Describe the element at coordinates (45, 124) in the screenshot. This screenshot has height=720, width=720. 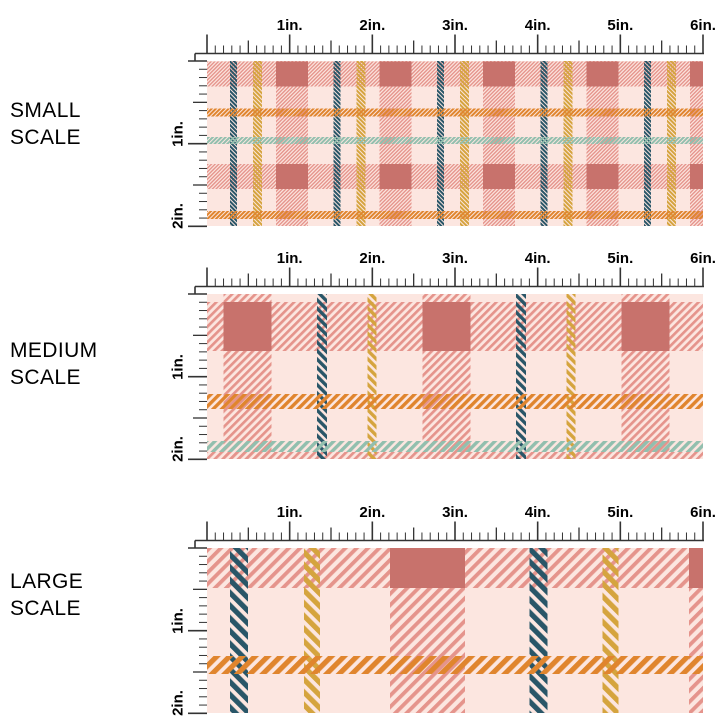
I see `scale-label: SMALL SCALE` at that location.